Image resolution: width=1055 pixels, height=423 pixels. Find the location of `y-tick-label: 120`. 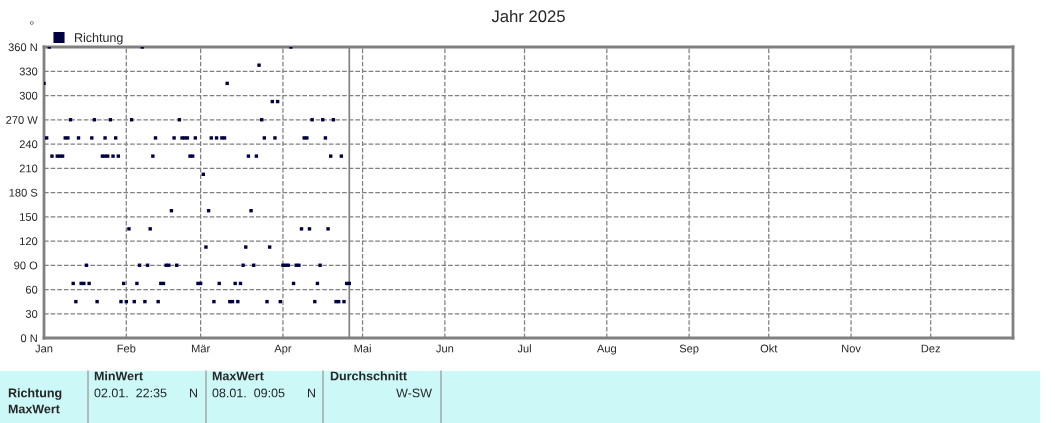

y-tick-label: 120 is located at coordinates (29, 241).